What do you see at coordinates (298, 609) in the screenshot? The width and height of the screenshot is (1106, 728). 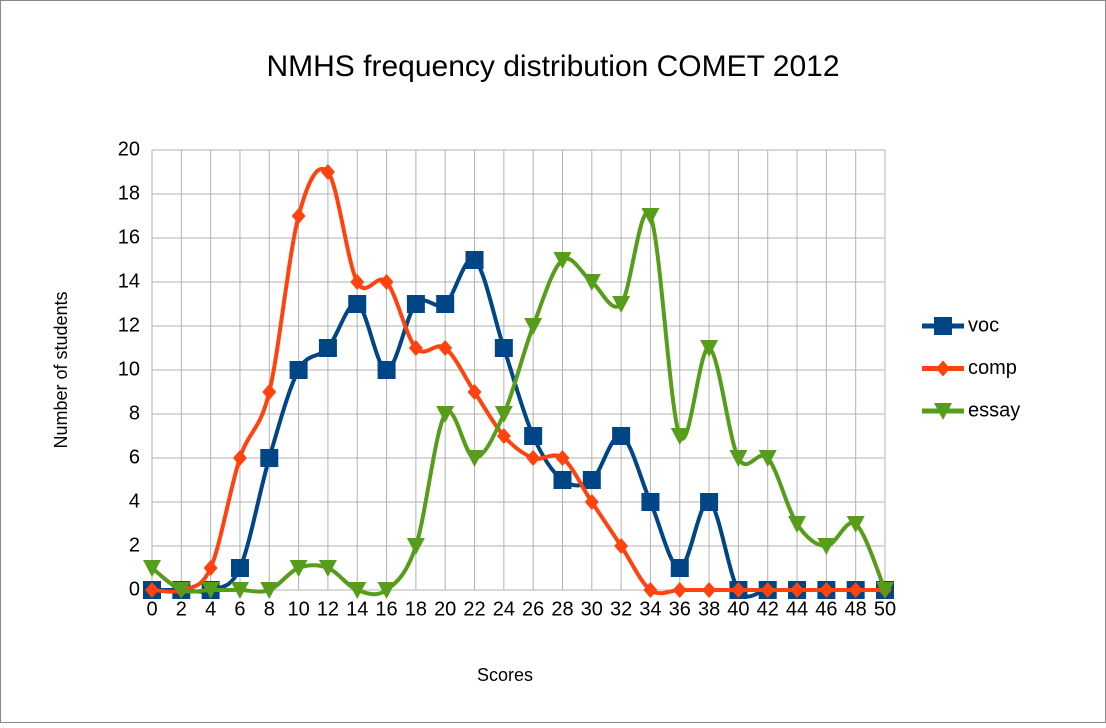 I see `x-tick-label: 10` at bounding box center [298, 609].